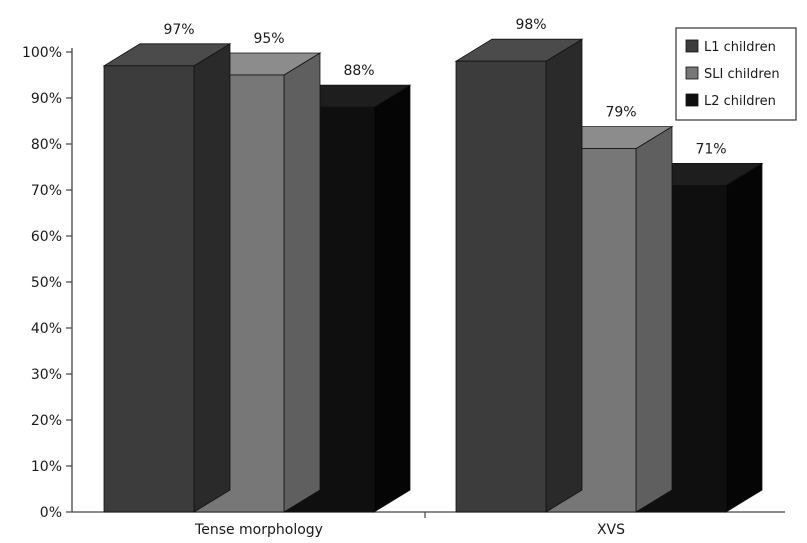  What do you see at coordinates (46, 145) in the screenshot?
I see `y-tick-label: 80%` at bounding box center [46, 145].